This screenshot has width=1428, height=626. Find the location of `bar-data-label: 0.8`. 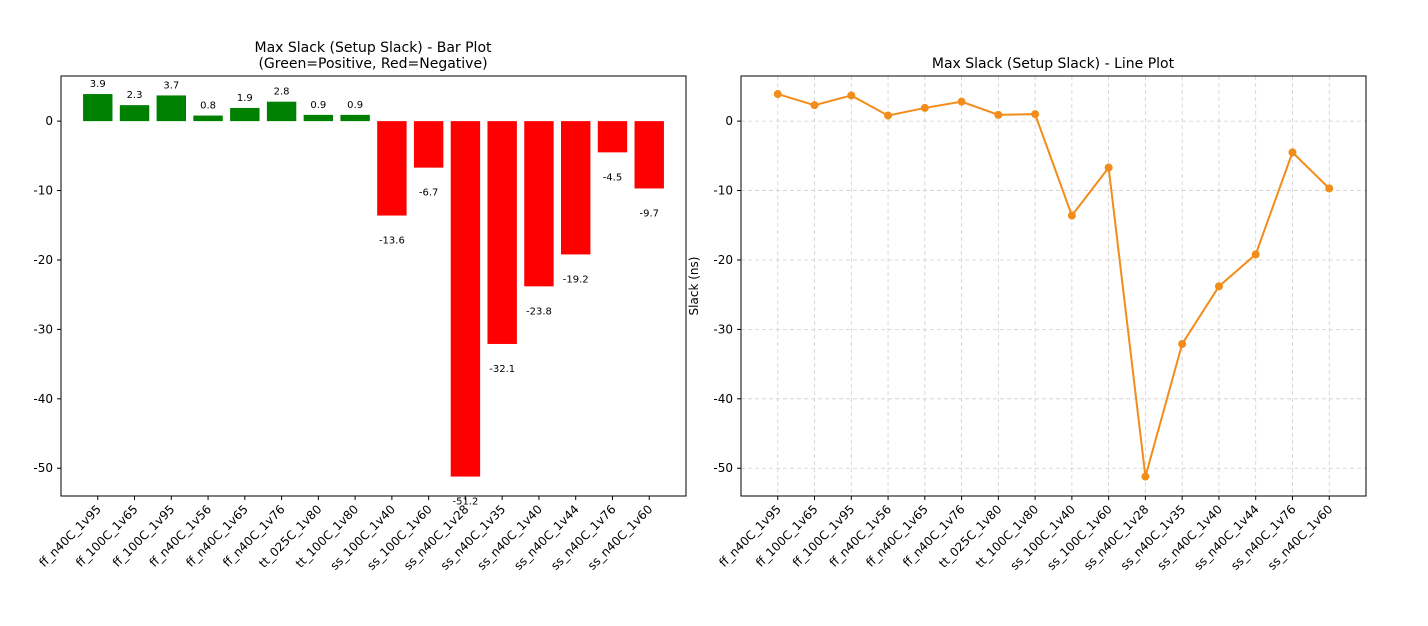

bar-data-label: 0.8 is located at coordinates (208, 106).